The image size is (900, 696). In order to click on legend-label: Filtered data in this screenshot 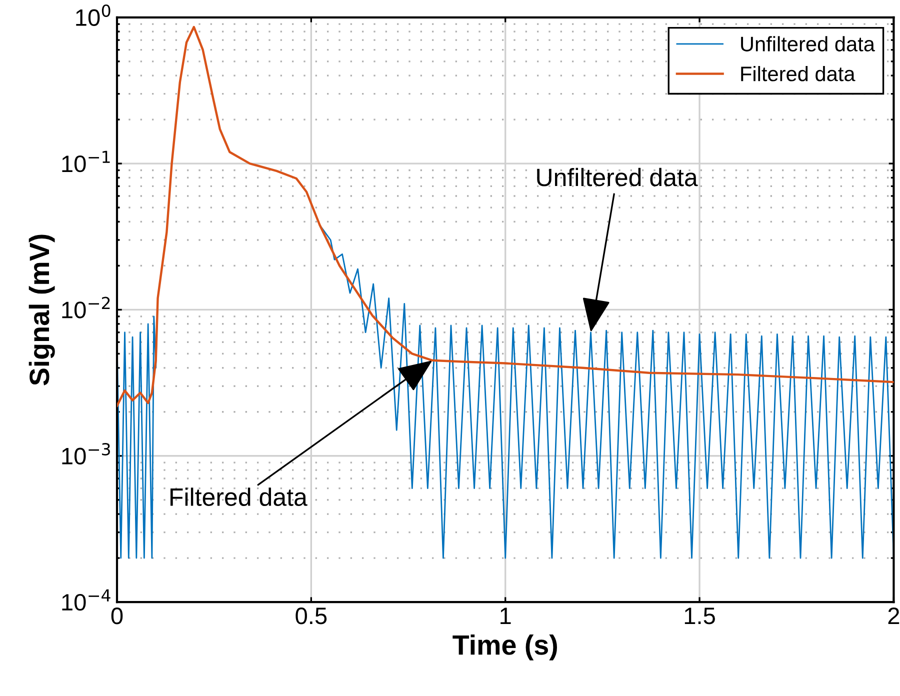, I will do `click(798, 74)`.